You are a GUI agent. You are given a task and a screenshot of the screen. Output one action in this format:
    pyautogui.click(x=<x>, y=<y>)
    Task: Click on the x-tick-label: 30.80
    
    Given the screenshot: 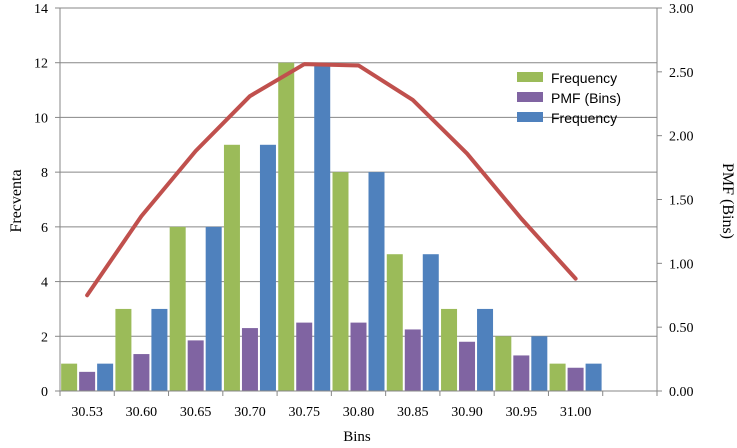 What is the action you would take?
    pyautogui.click(x=359, y=412)
    